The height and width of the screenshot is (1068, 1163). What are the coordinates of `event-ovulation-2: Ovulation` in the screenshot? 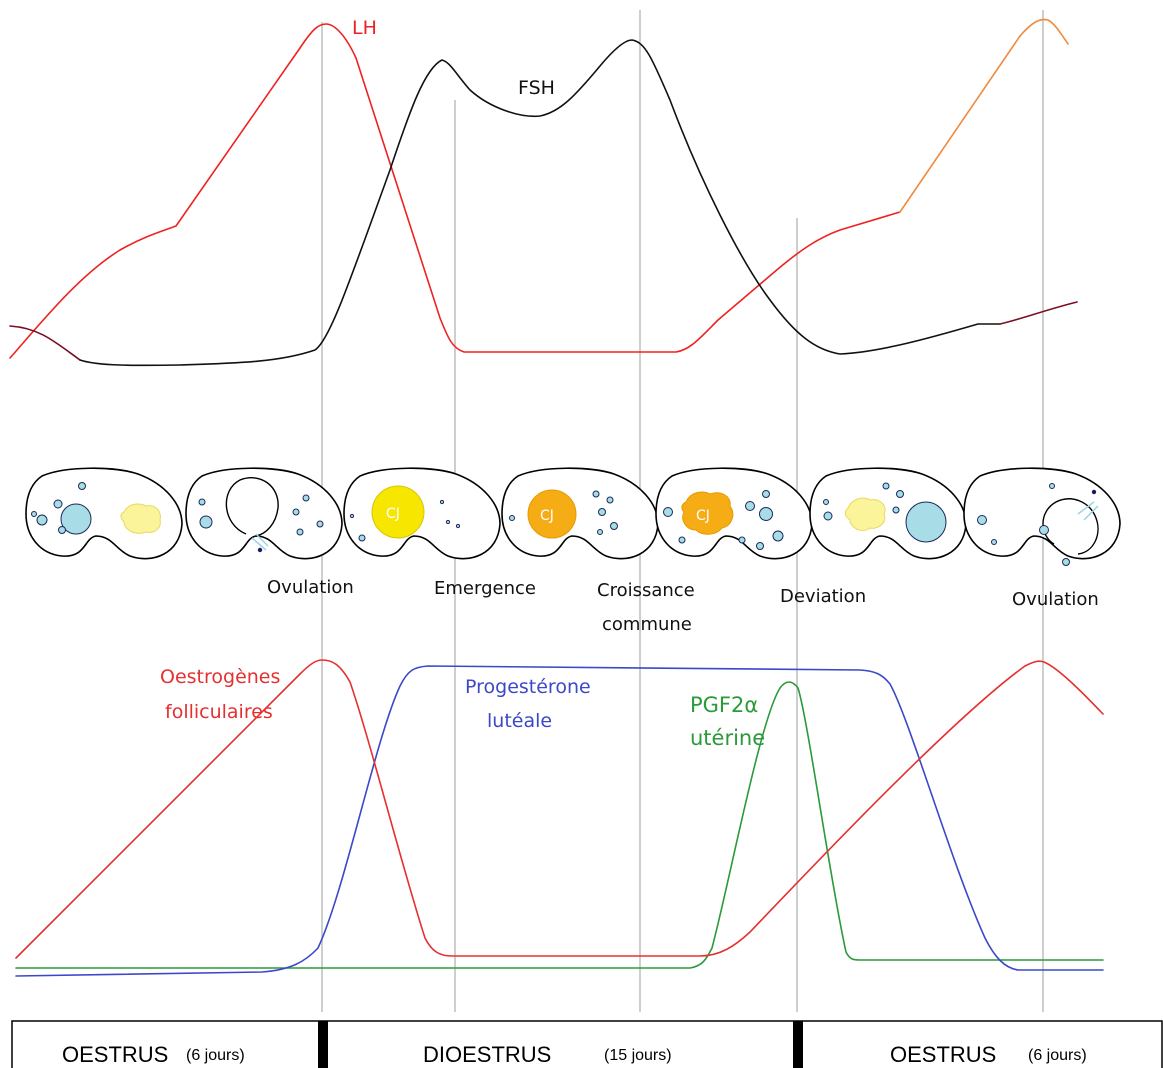 It's located at (1055, 599).